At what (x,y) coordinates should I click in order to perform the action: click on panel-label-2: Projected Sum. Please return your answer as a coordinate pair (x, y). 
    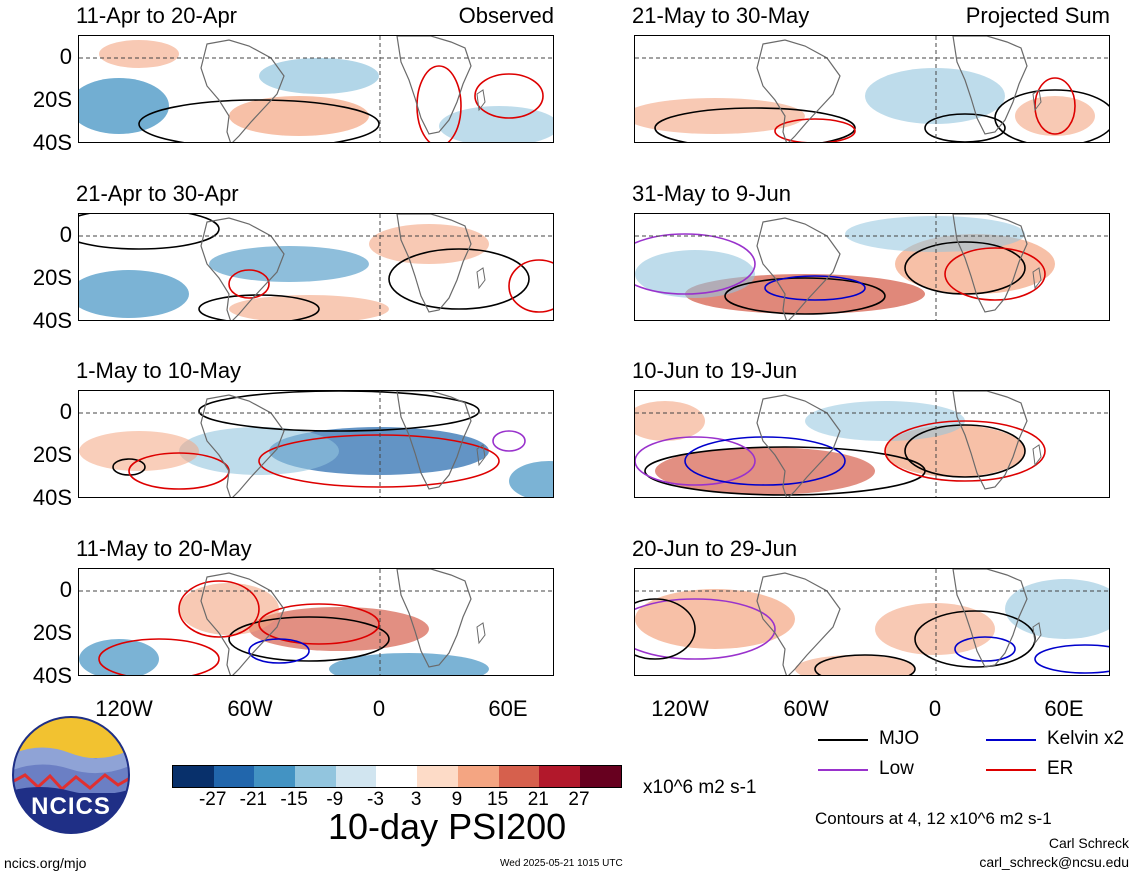
    Looking at the image, I should click on (1037, 15).